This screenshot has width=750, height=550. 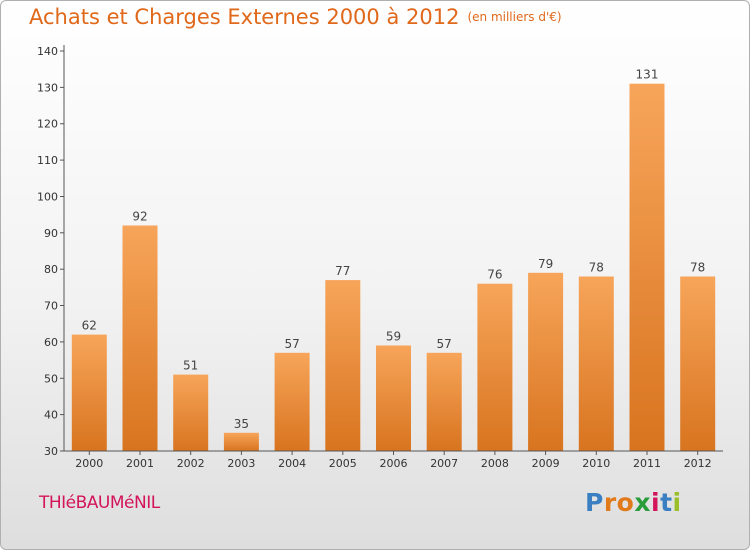 What do you see at coordinates (546, 361) in the screenshot?
I see `bar-2009` at bounding box center [546, 361].